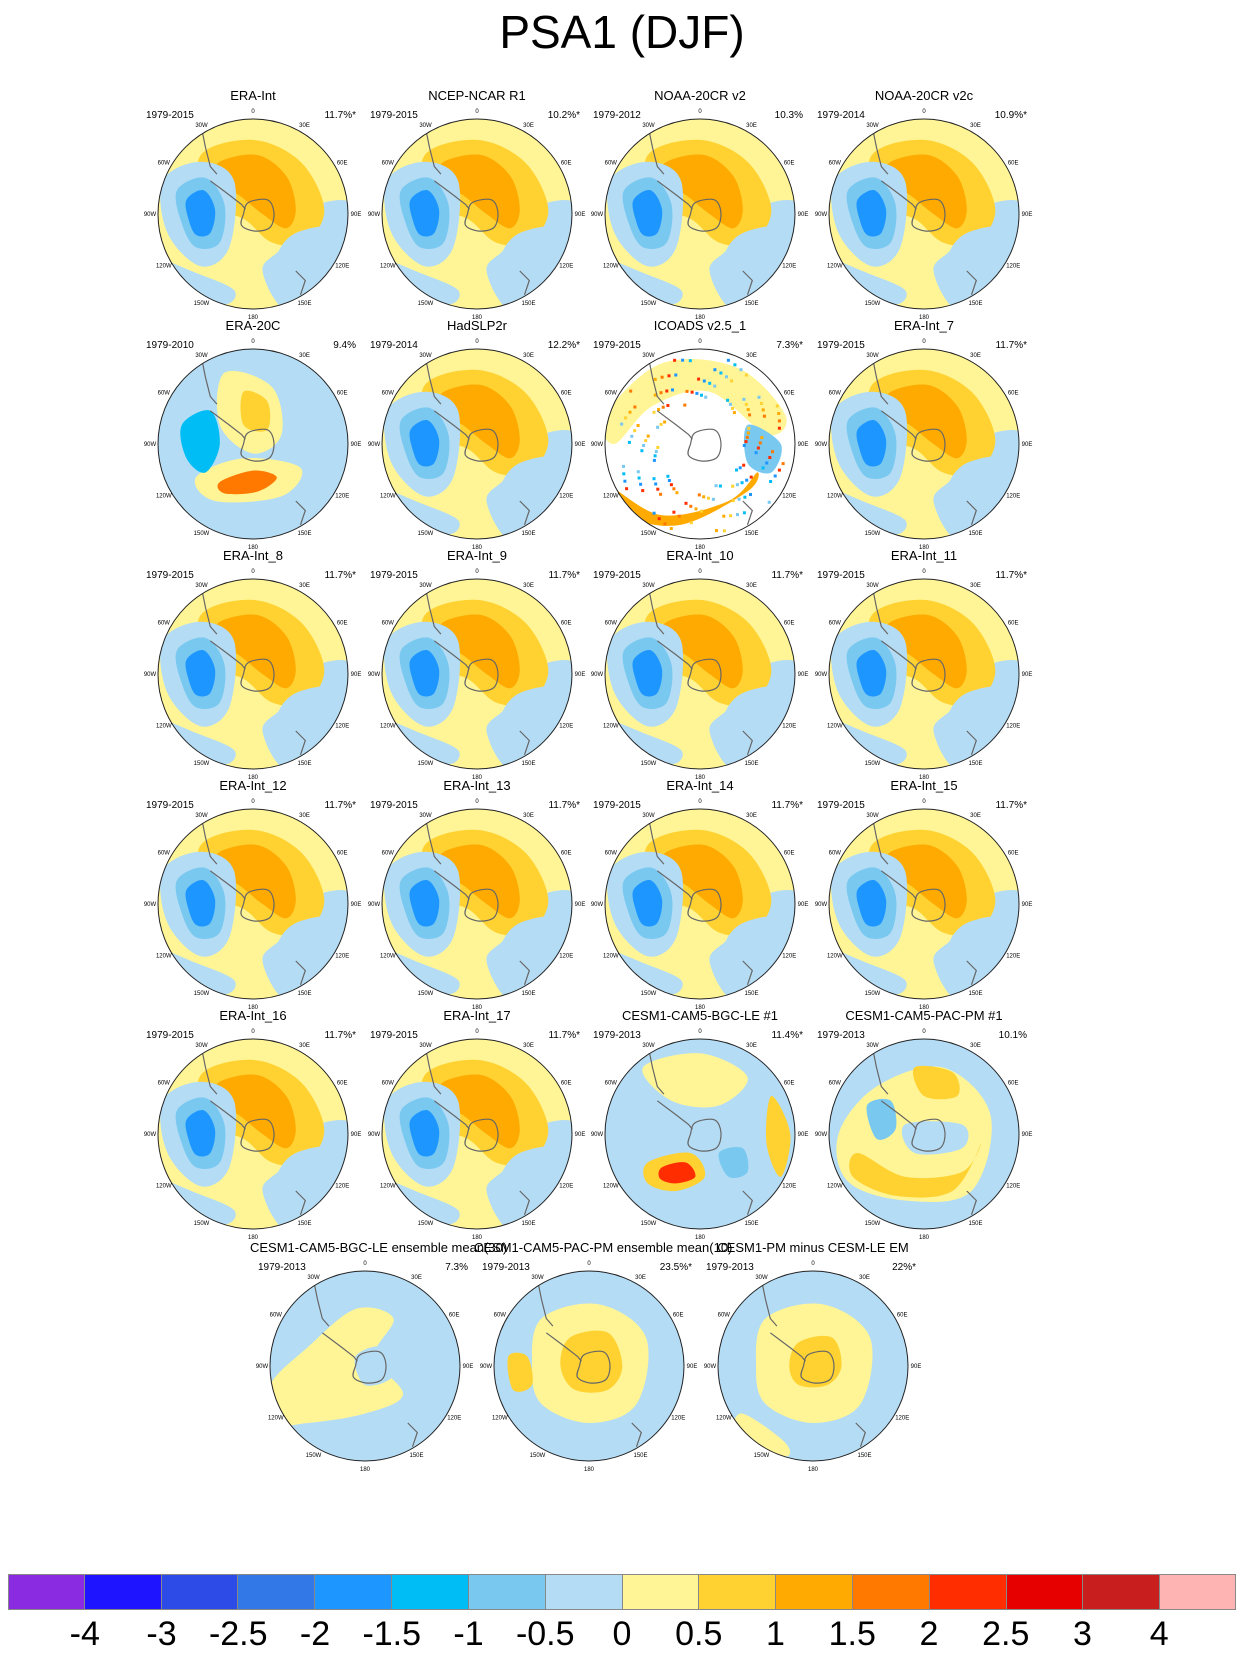 This screenshot has width=1244, height=1657. What do you see at coordinates (841, 575) in the screenshot?
I see `panel-years: 1979-2015` at bounding box center [841, 575].